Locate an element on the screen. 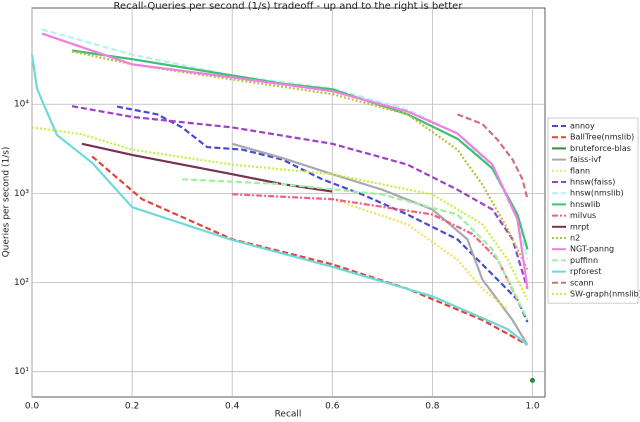 This screenshot has height=422, width=640. legend-label: hnswlib is located at coordinates (585, 204).